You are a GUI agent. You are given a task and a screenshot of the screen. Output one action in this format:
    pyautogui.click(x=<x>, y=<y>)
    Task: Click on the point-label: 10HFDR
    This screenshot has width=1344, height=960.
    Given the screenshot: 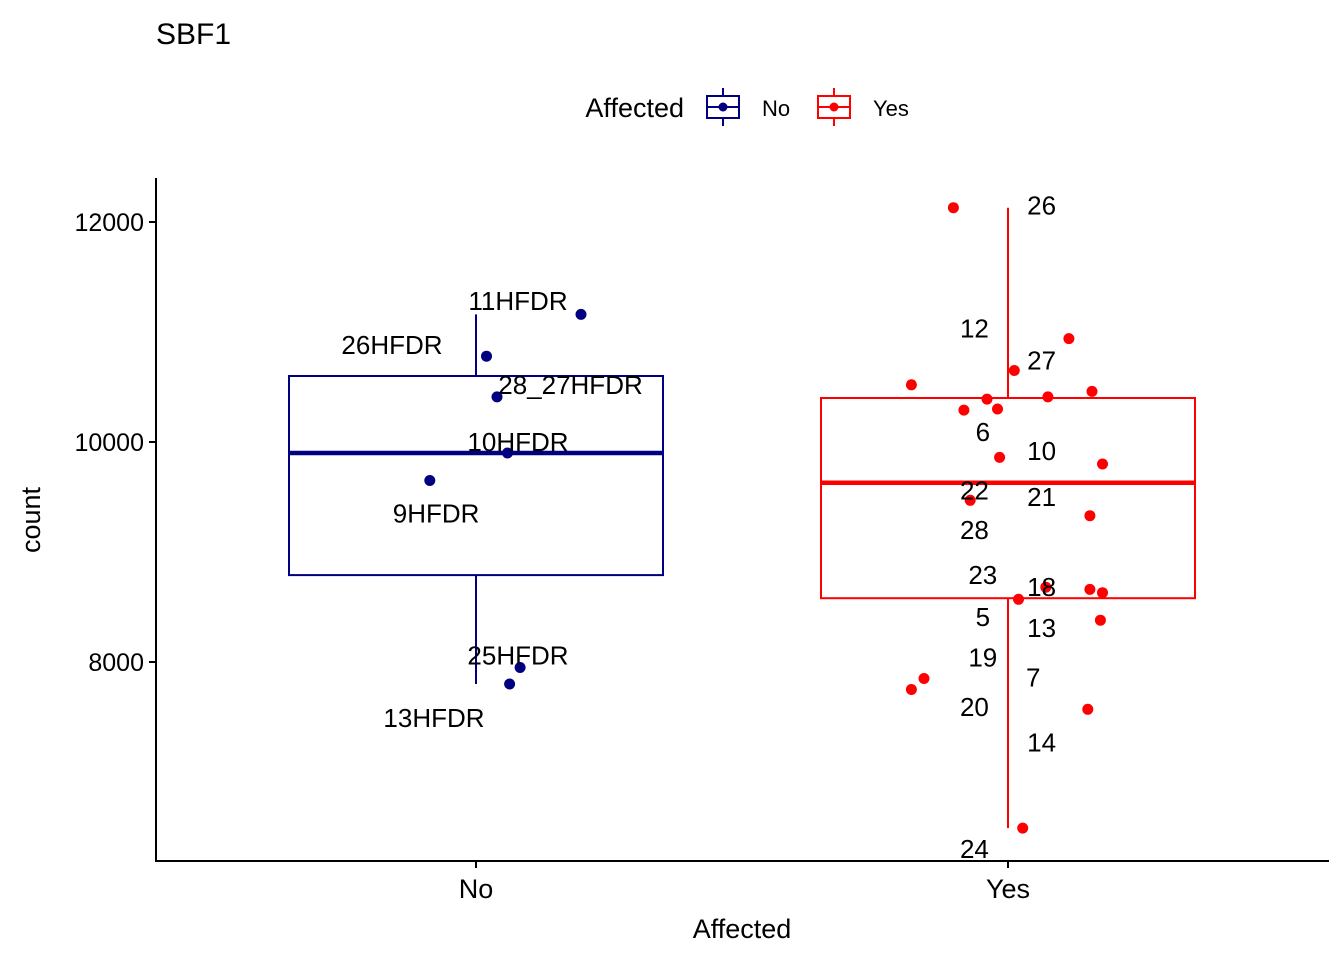 What is the action you would take?
    pyautogui.click(x=517, y=442)
    